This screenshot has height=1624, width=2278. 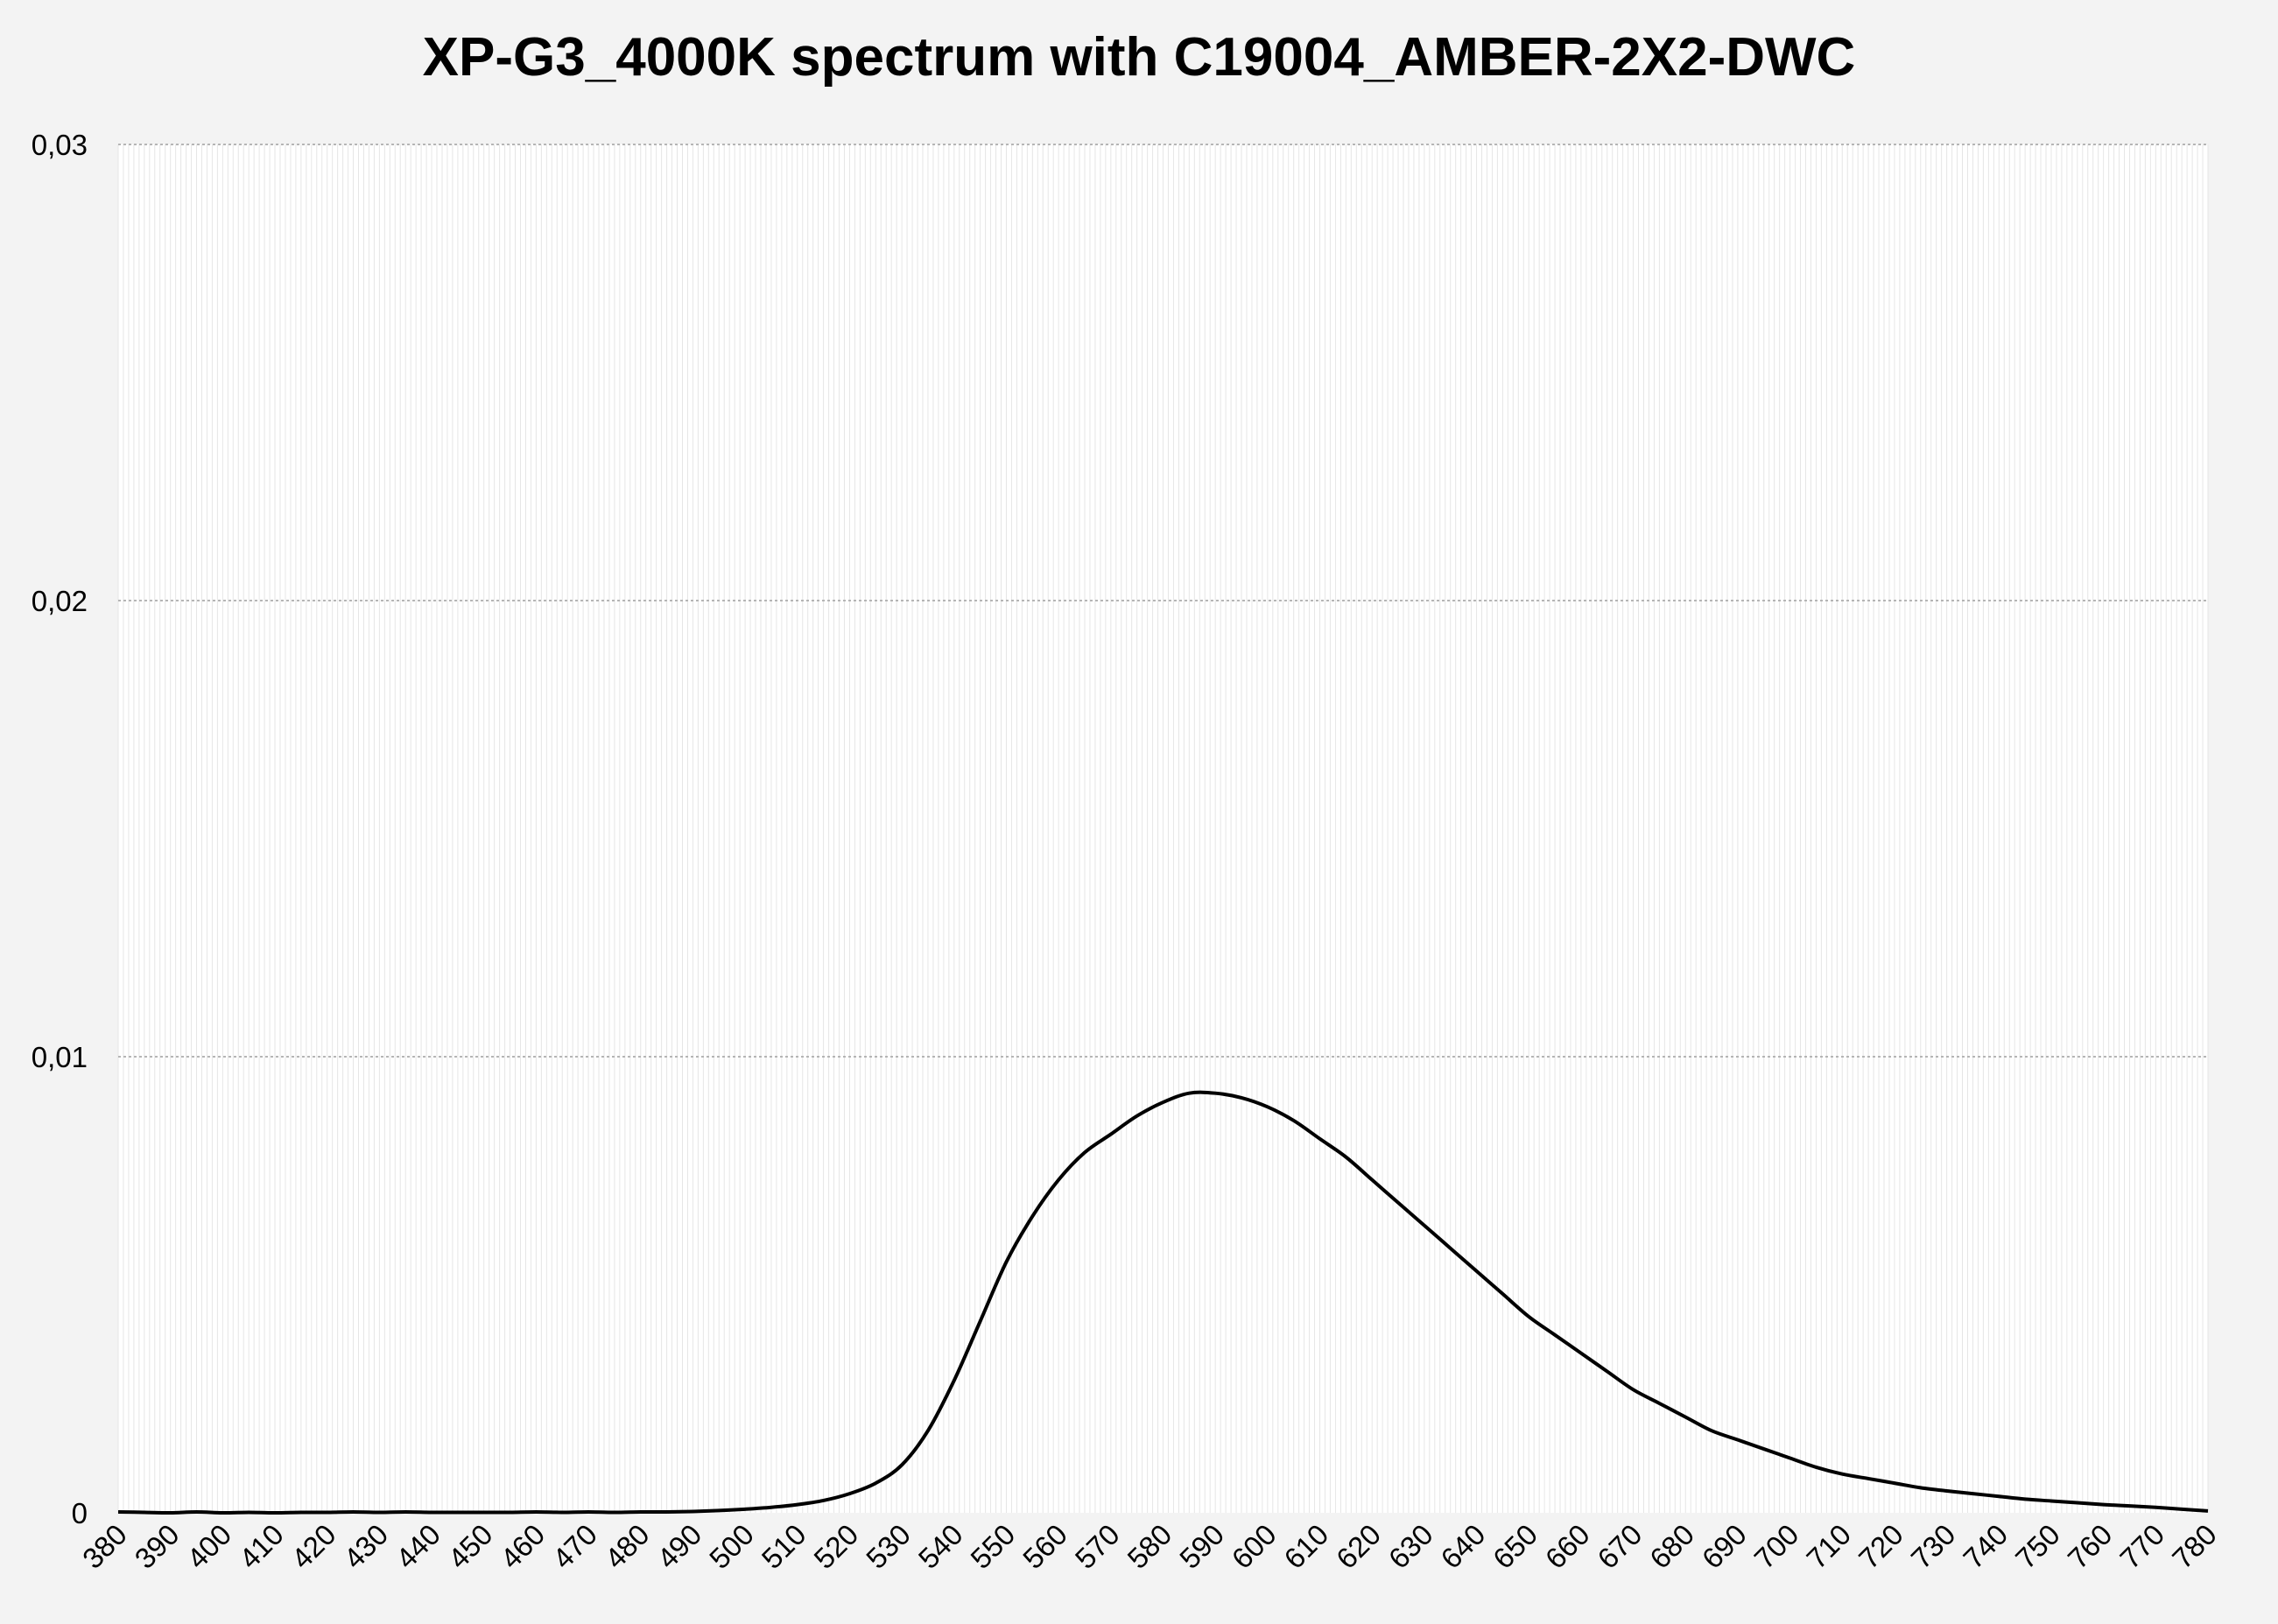 I want to click on x-tick-label: 530, so click(x=888, y=1546).